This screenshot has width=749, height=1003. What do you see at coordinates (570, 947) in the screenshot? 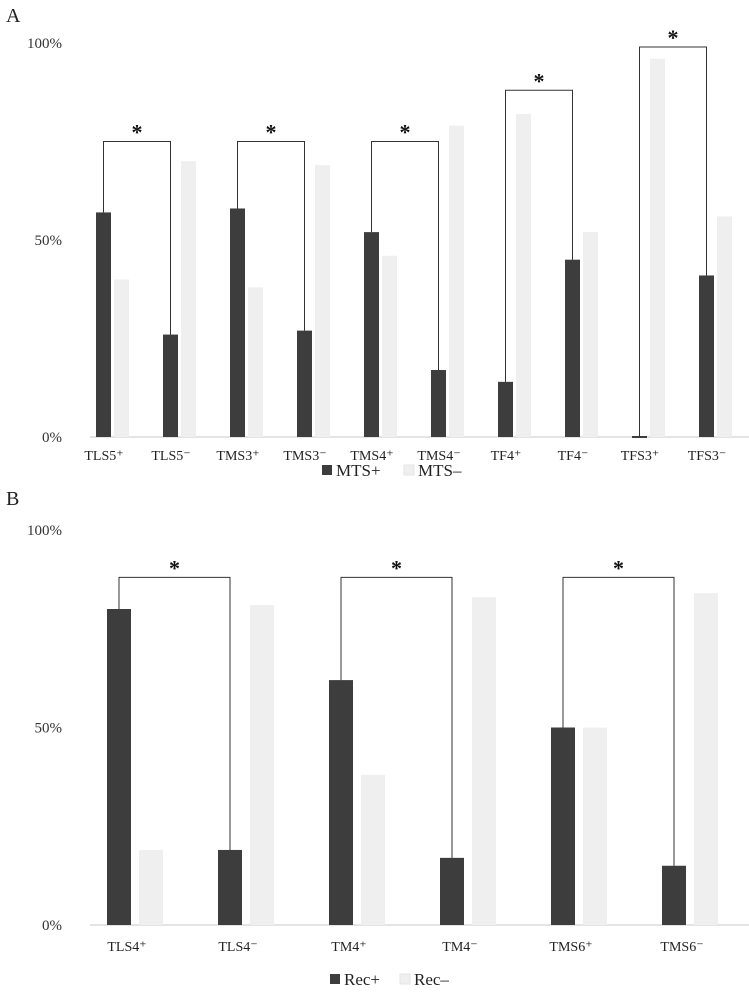
I see `x-tick-label: TMS6⁺` at bounding box center [570, 947].